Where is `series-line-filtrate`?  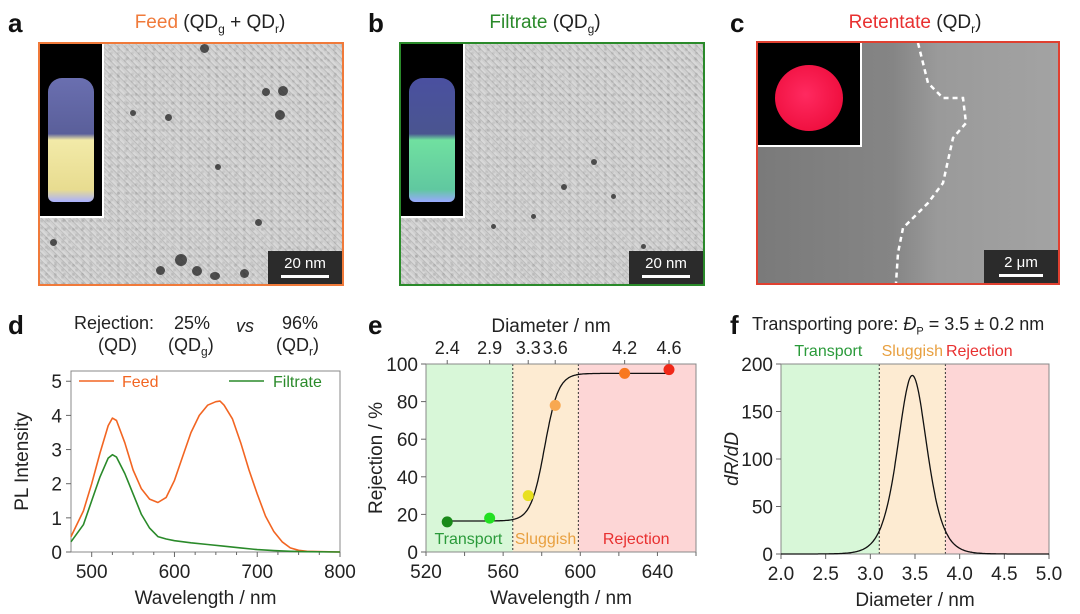 series-line-filtrate is located at coordinates (205, 503).